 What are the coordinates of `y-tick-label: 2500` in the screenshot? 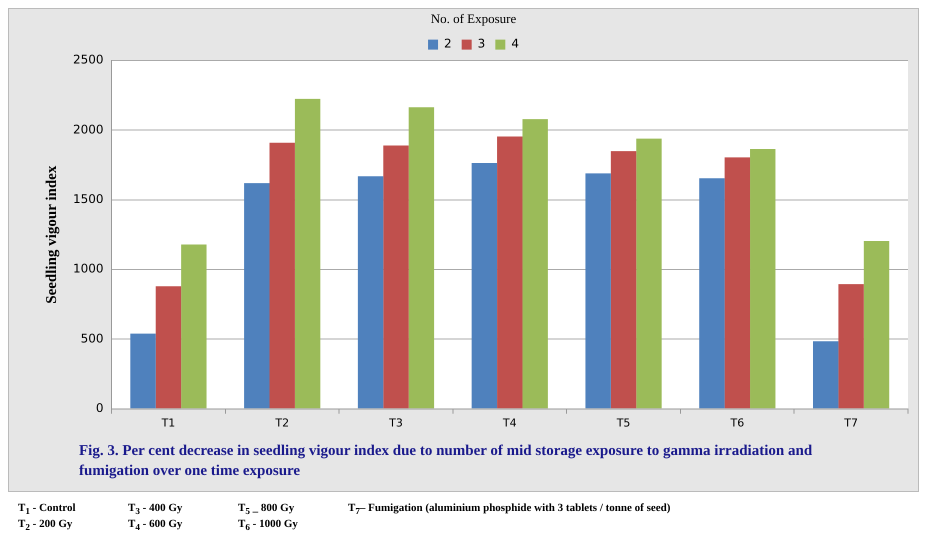 It's located at (88, 59).